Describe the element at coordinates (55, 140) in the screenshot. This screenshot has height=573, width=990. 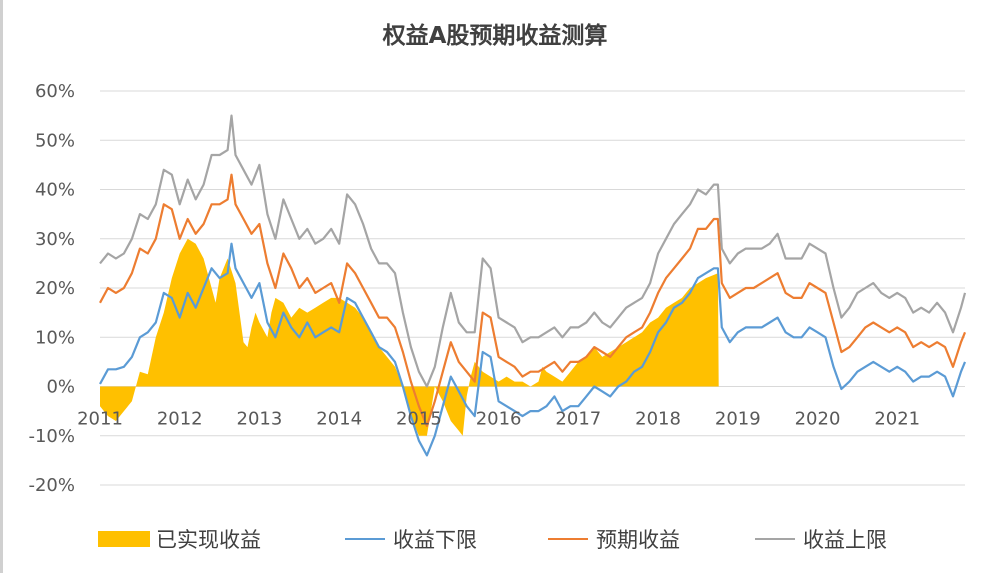
I see `y-tick-label: 50%` at that location.